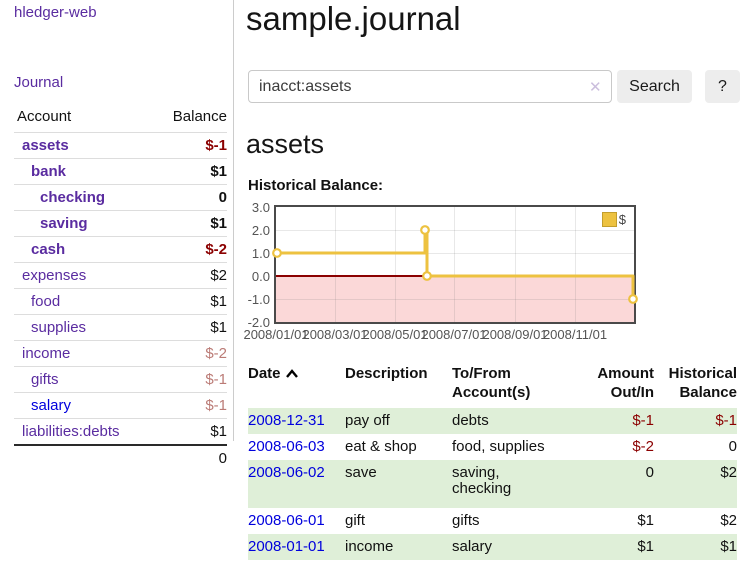 This screenshot has width=742, height=582. What do you see at coordinates (702, 383) in the screenshot?
I see `historical-balance-column-header: Historical Balance` at bounding box center [702, 383].